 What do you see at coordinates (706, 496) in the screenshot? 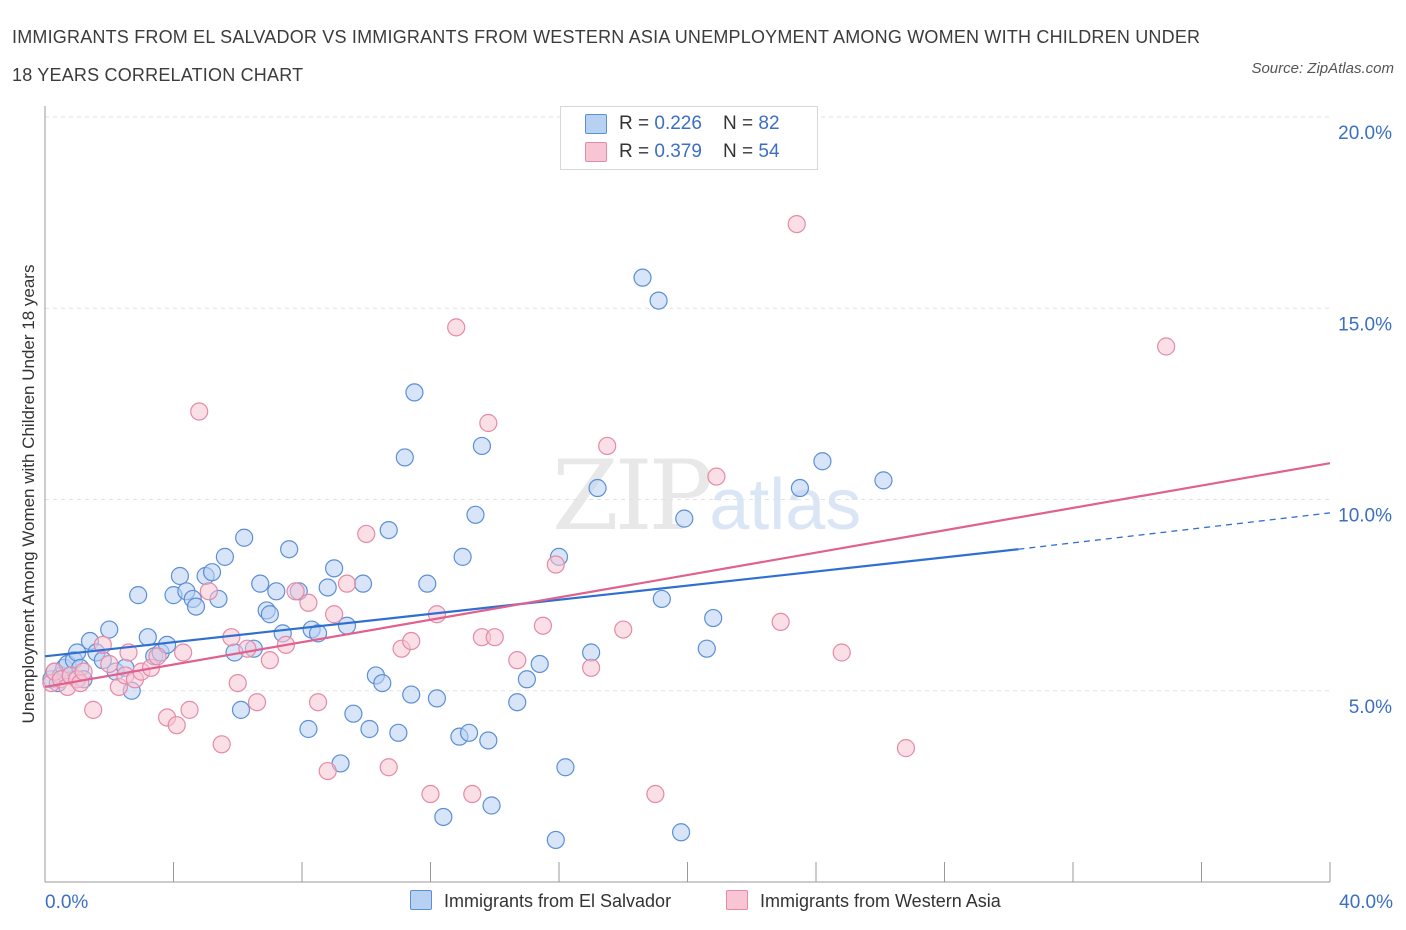
I see `watermark: ZIPatlas` at bounding box center [706, 496].